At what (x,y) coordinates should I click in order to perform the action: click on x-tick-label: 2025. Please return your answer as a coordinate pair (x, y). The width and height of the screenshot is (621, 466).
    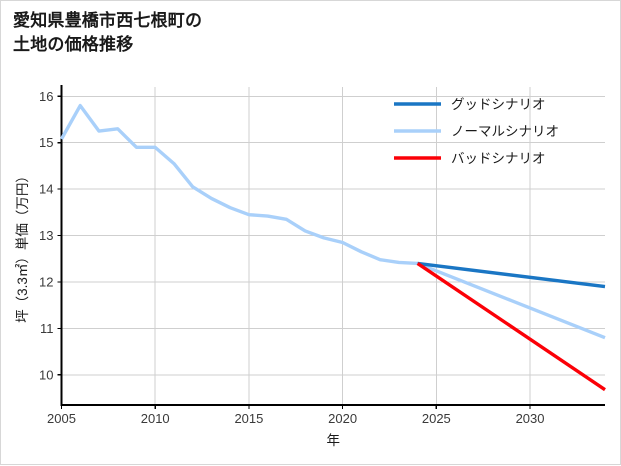
    Looking at the image, I should click on (436, 418).